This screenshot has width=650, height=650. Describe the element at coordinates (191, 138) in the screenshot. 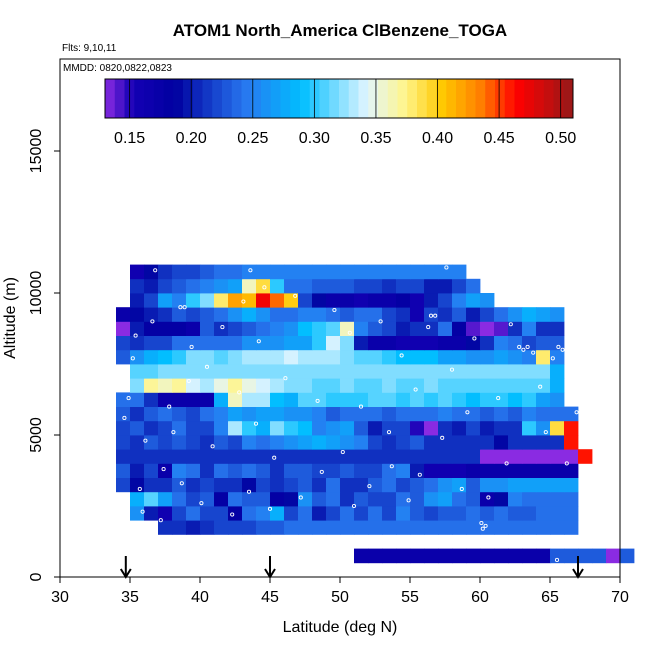

I see `colorbar-tick-label: 0.20` at that location.